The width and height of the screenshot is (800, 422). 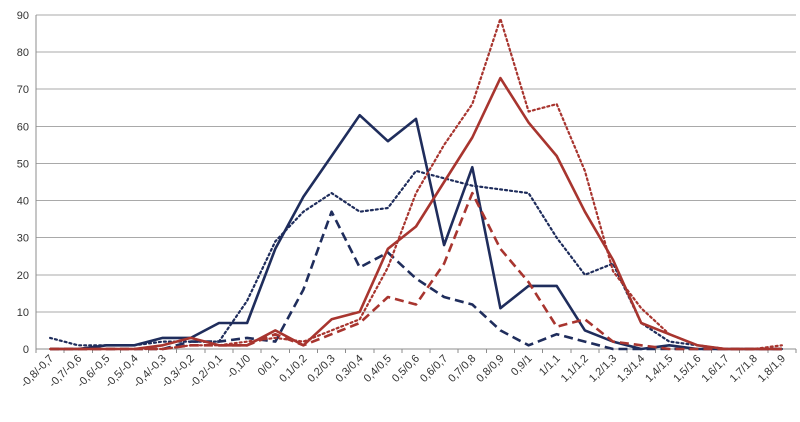 I want to click on y-tick-label: 80, so click(x=23, y=53).